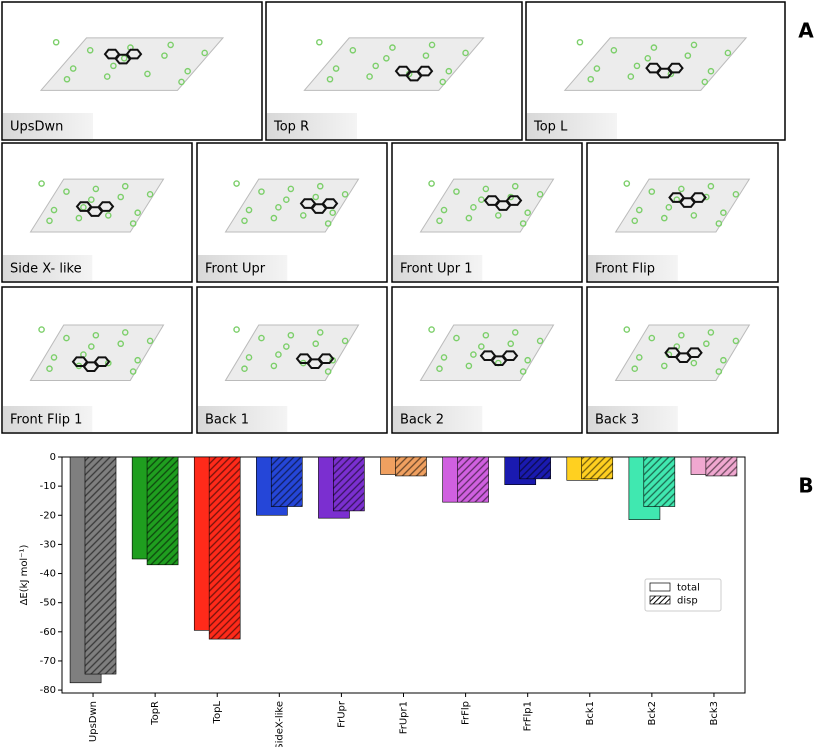 Image resolution: width=817 pixels, height=751 pixels. I want to click on structure-label: Front Flip 1, so click(46, 420).